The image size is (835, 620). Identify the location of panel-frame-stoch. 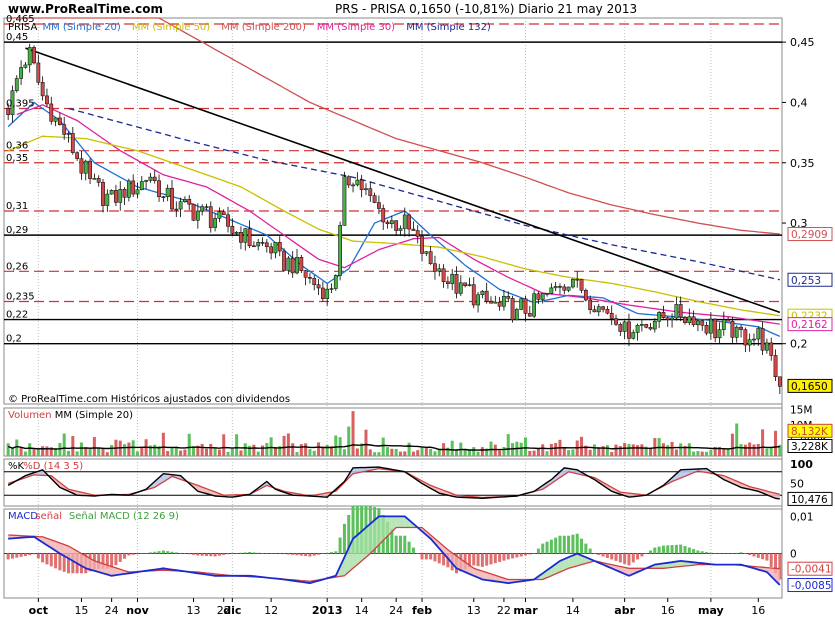
(393, 482).